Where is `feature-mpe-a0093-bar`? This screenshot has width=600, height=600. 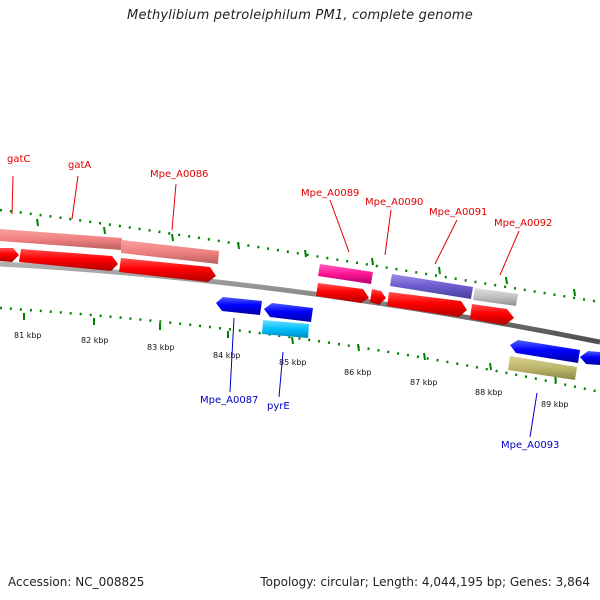
feature-mpe-a0093-bar is located at coordinates (542, 368).